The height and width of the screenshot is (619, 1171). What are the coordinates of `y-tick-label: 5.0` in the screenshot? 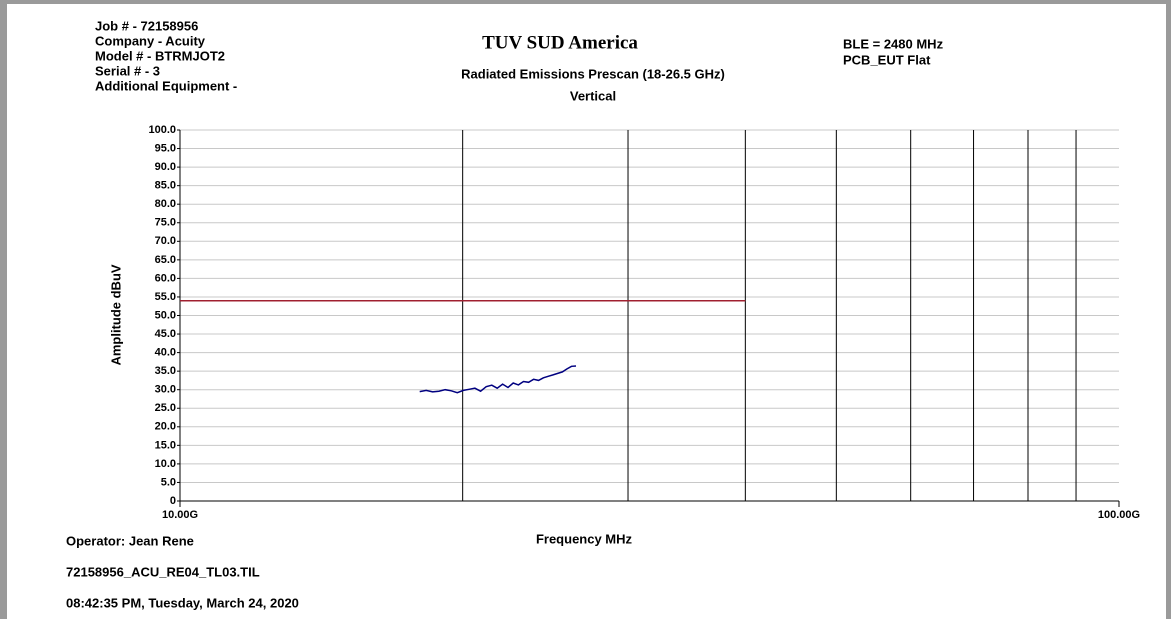 It's located at (168, 482).